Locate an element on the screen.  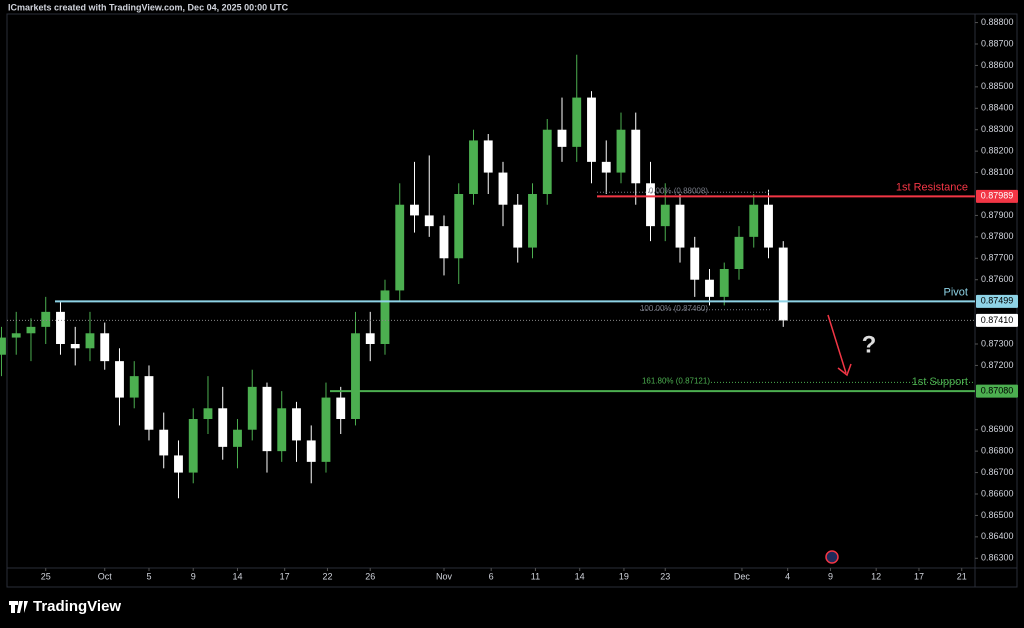
price-tag-label: 0.87499 is located at coordinates (997, 301).